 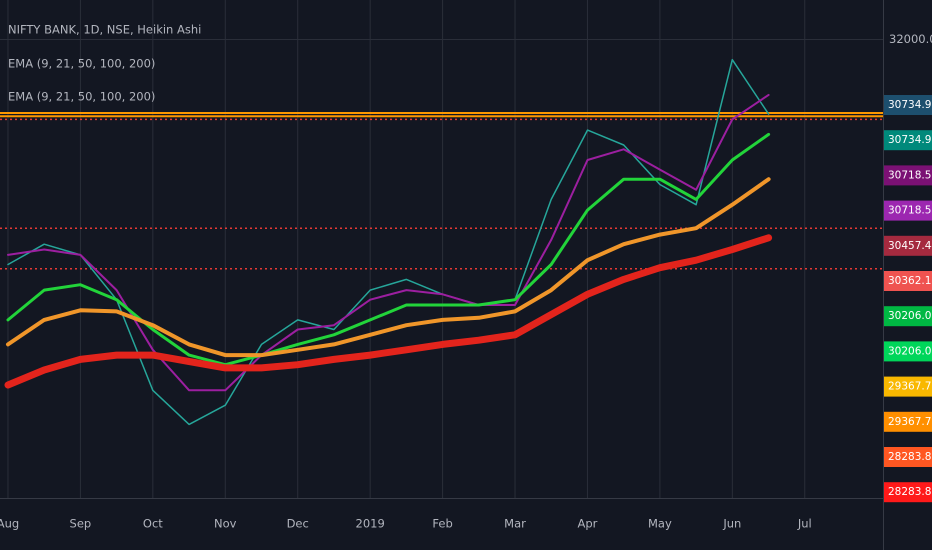 What do you see at coordinates (588, 524) in the screenshot?
I see `x-tick-label: Apr` at bounding box center [588, 524].